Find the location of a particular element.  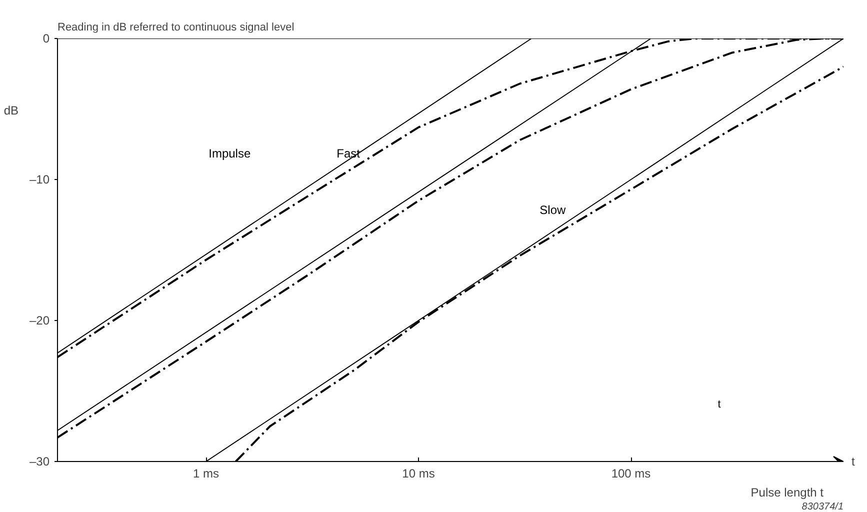

text: t is located at coordinates (854, 461).